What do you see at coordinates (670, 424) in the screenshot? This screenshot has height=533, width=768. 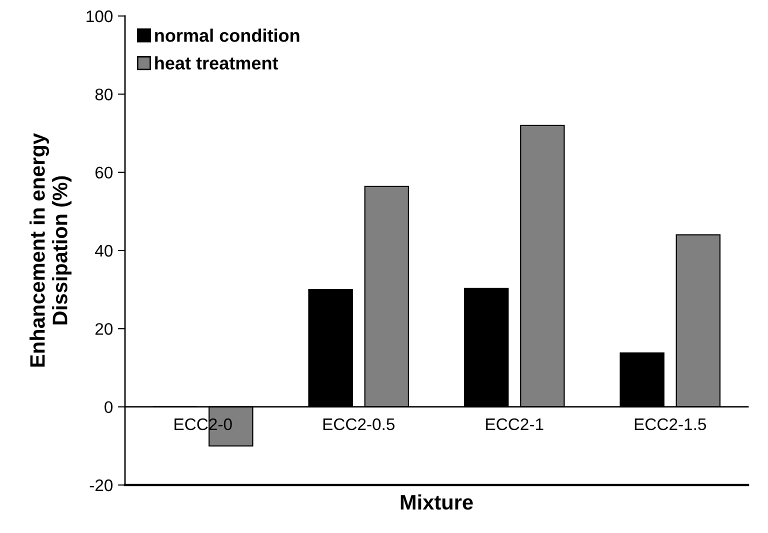 I see `x-tick-label: ECC2-1.5` at bounding box center [670, 424].